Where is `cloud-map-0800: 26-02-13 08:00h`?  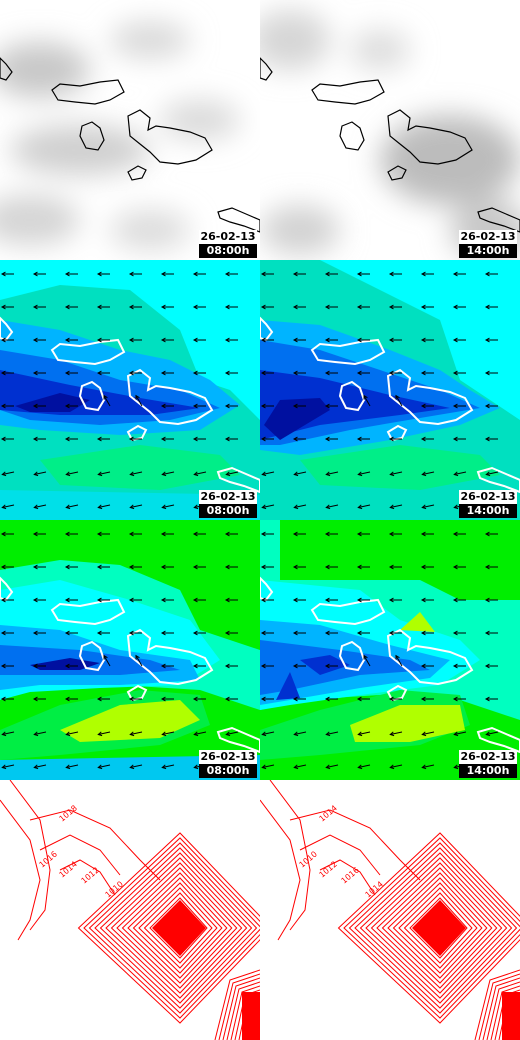
cloud-map-0800: 26-02-13 08:00h is located at coordinates (130, 130).